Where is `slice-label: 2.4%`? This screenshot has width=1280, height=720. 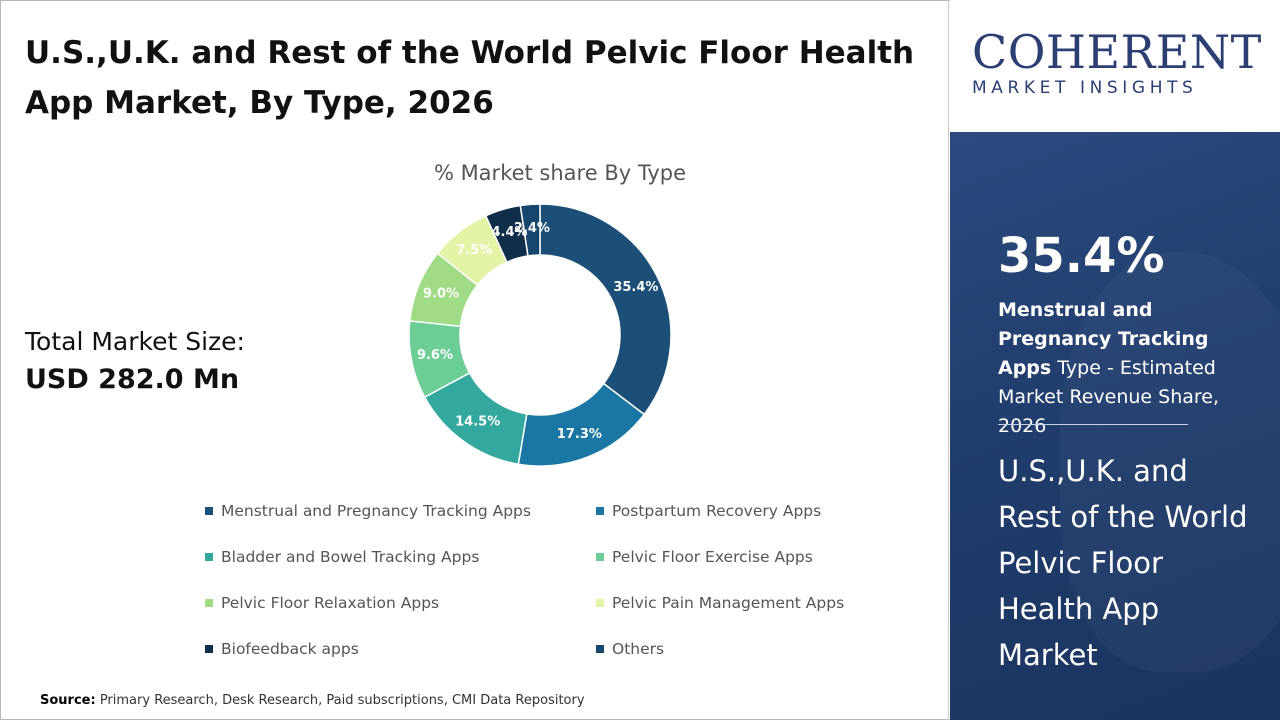
slice-label: 2.4% is located at coordinates (532, 228).